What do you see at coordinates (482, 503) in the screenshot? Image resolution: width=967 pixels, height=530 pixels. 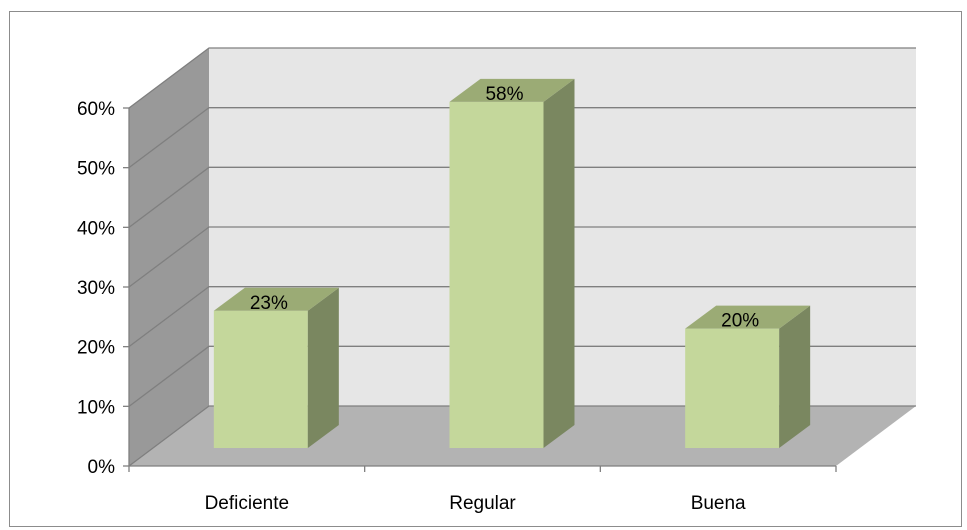 I see `x-category-label: Regular` at bounding box center [482, 503].